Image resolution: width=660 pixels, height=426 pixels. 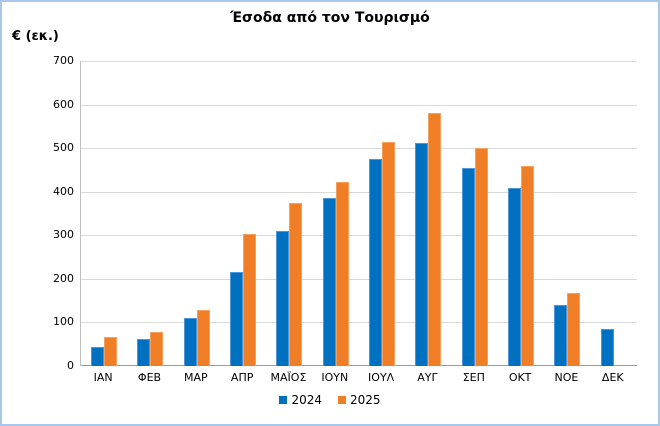 What do you see at coordinates (203, 338) in the screenshot?
I see `bar-2025-ΜΑΡ` at bounding box center [203, 338].